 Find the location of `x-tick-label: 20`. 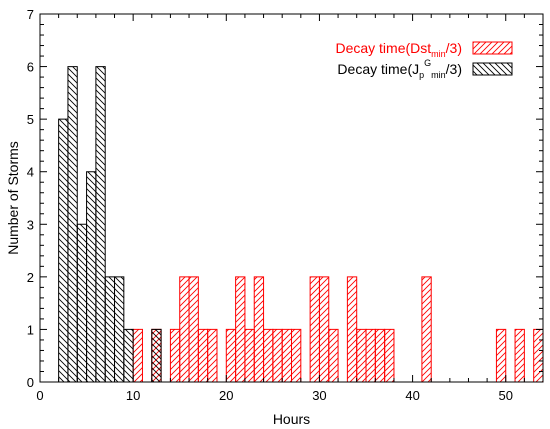

x-tick-label: 20 is located at coordinates (226, 395).